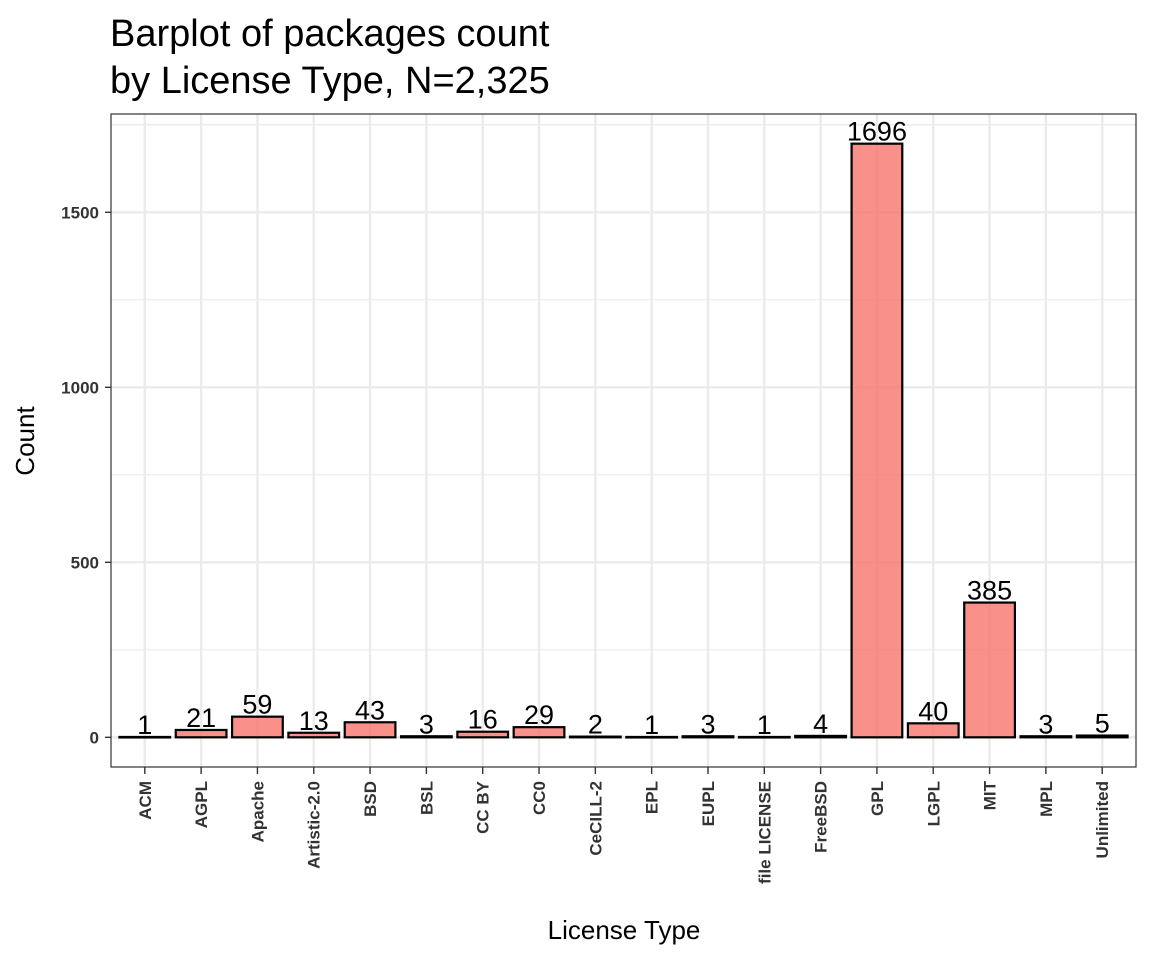 The image size is (1152, 960). Describe the element at coordinates (314, 825) in the screenshot. I see `x-tick-label: Artistic-2.0` at that location.